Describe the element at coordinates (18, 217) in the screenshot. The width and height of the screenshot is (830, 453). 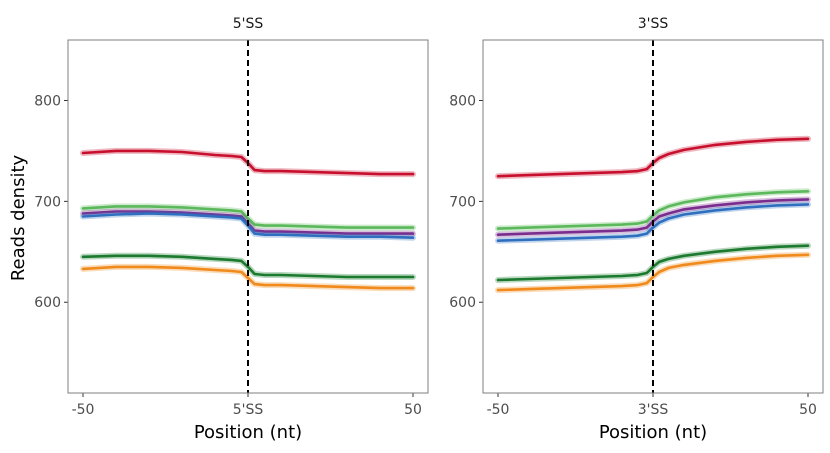
I see `y-axis-title: Reads density` at that location.